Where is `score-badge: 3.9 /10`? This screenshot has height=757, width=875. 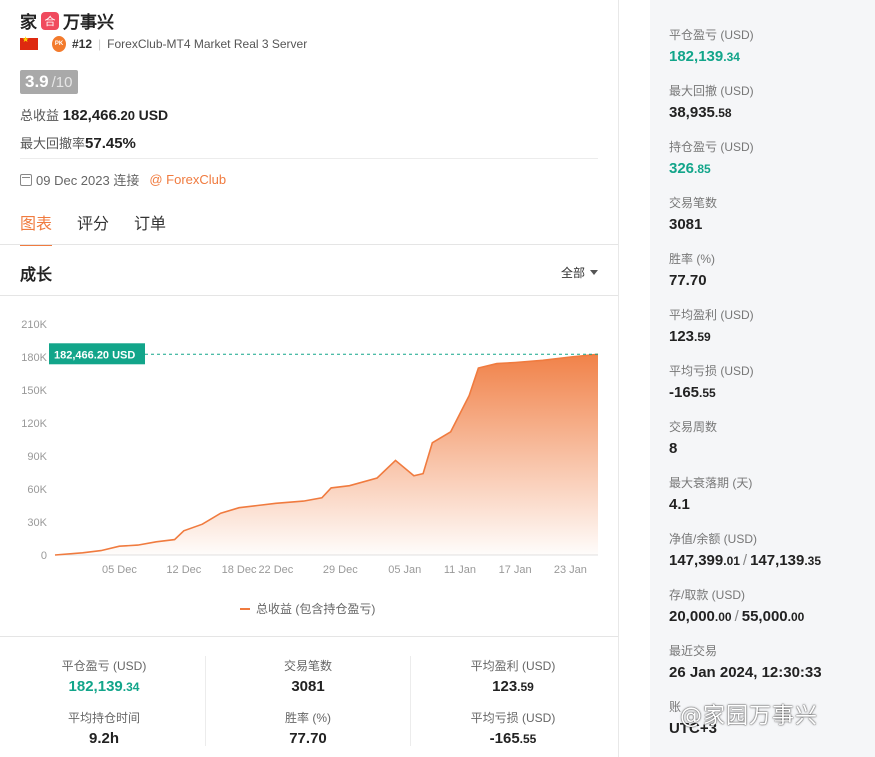
score-badge: 3.9 /10 is located at coordinates (49, 82).